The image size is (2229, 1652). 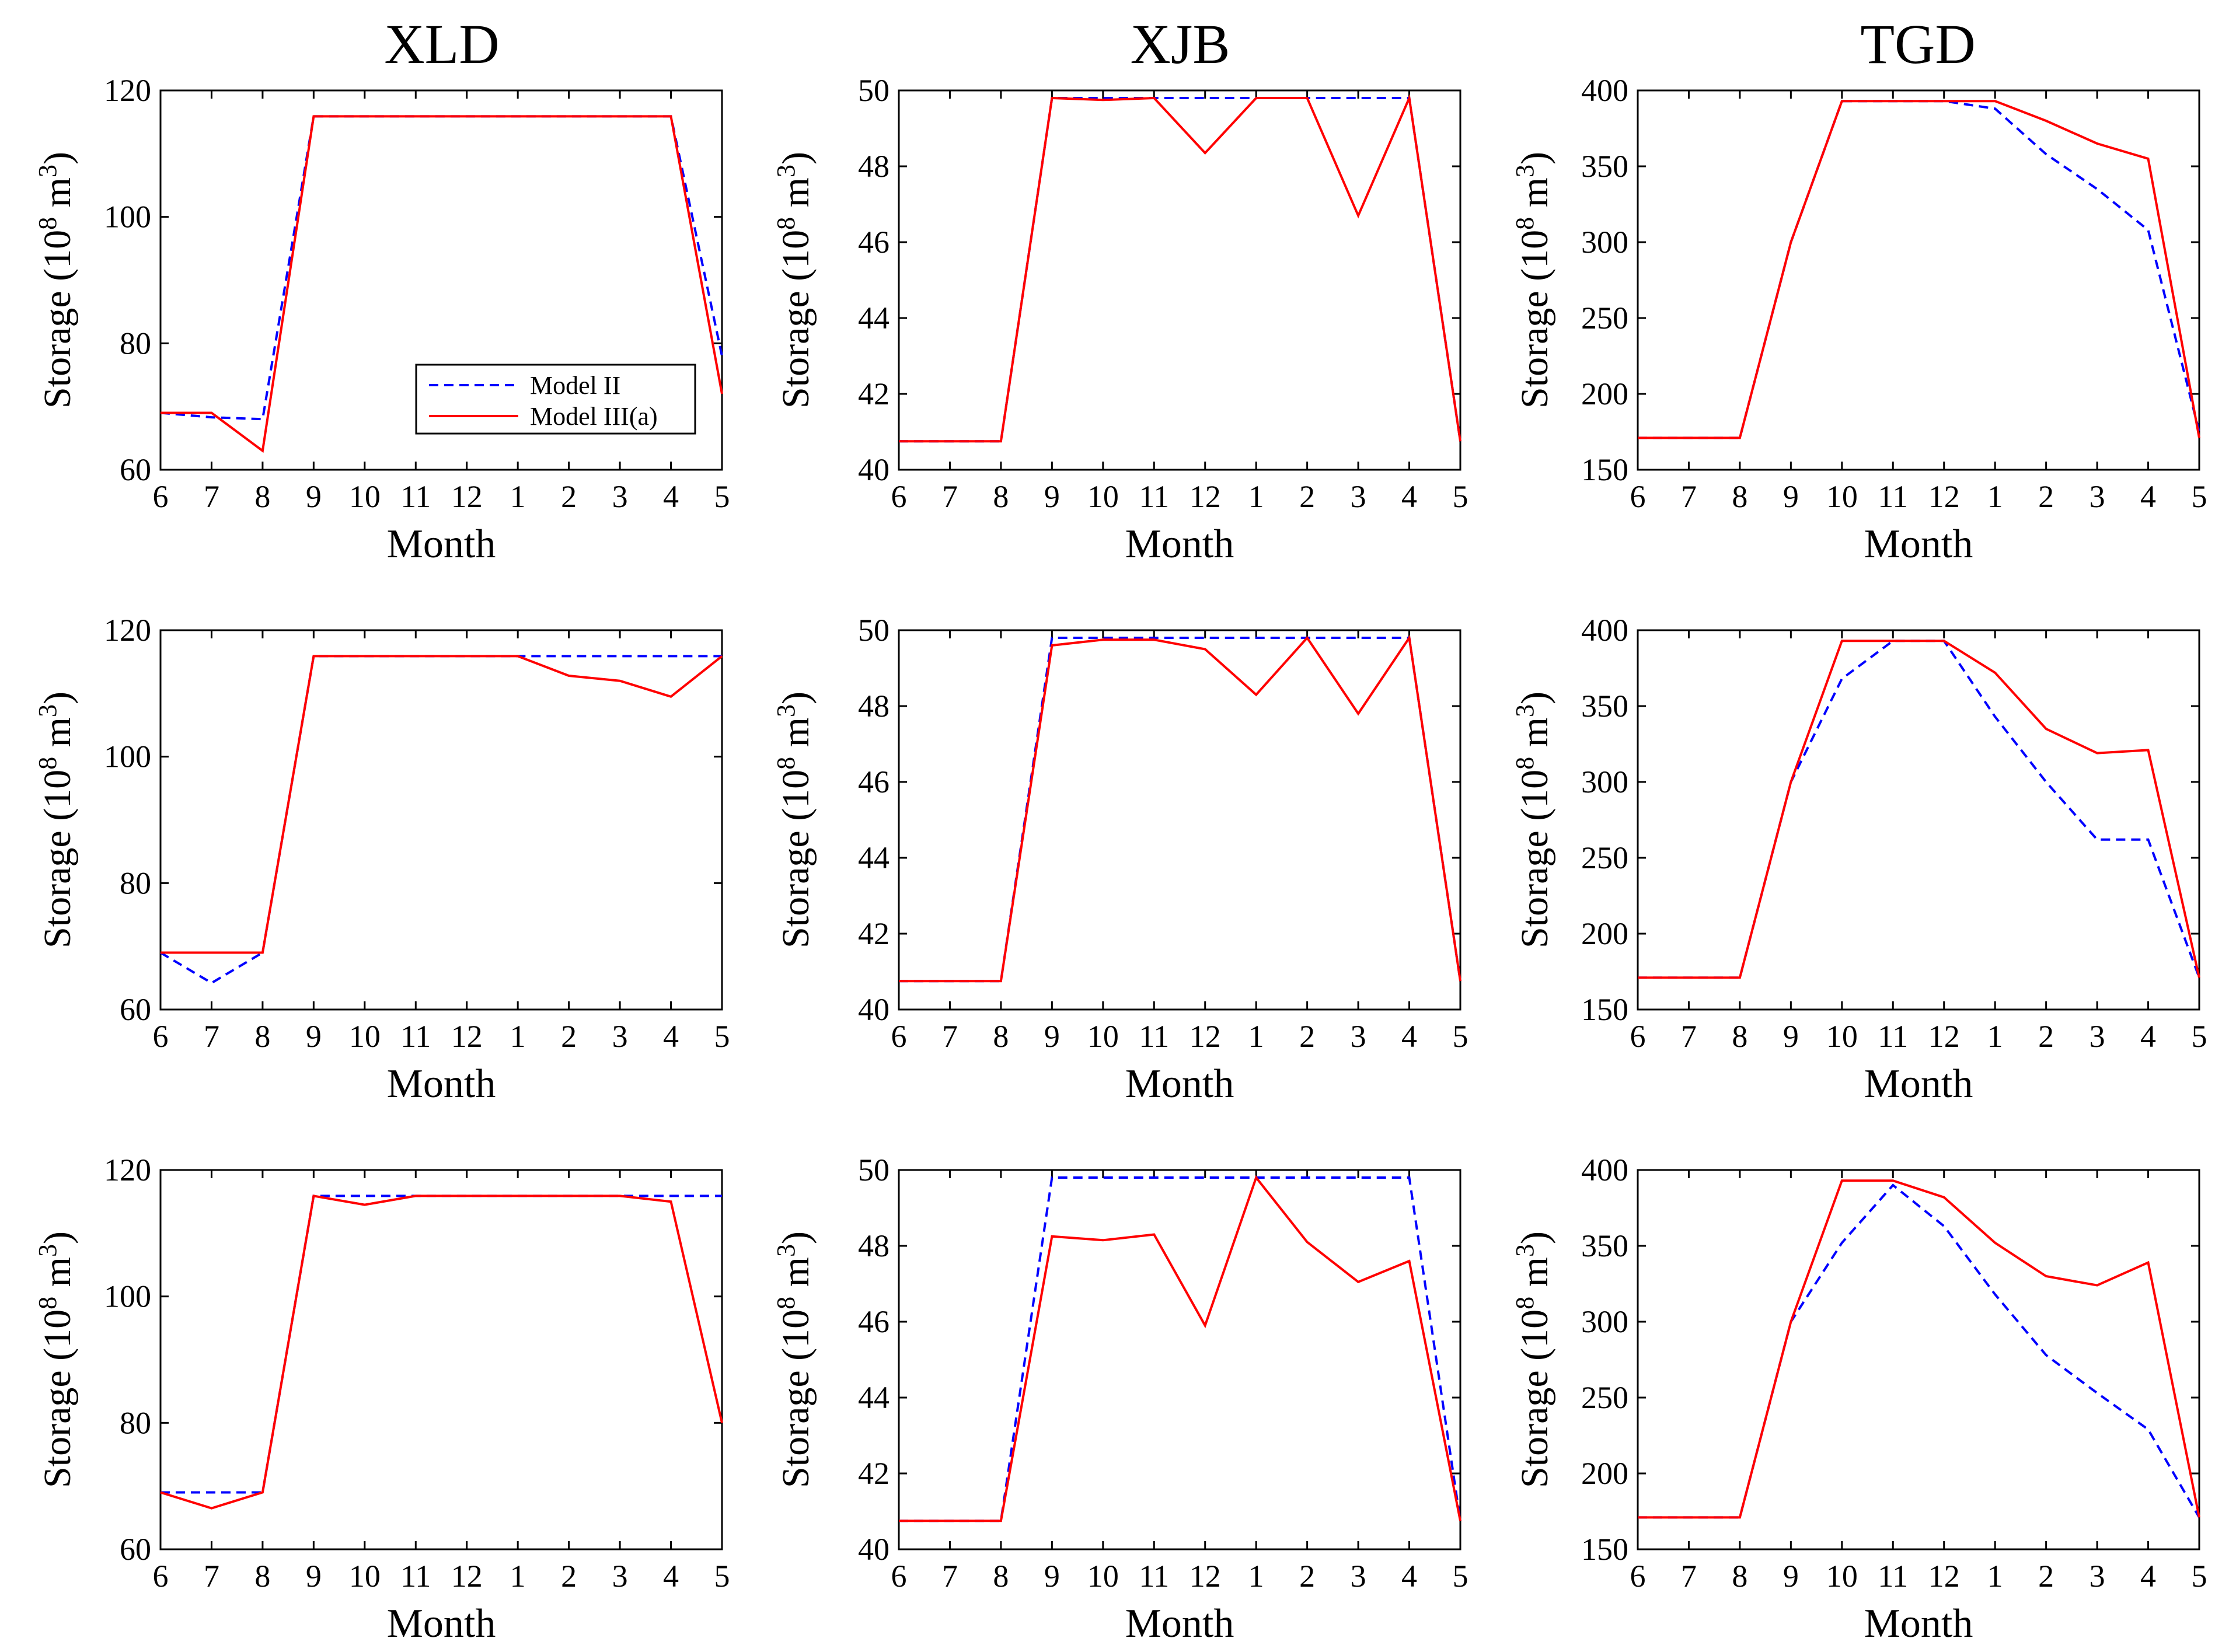 What do you see at coordinates (135, 343) in the screenshot?
I see `y-tick-label: 80` at bounding box center [135, 343].